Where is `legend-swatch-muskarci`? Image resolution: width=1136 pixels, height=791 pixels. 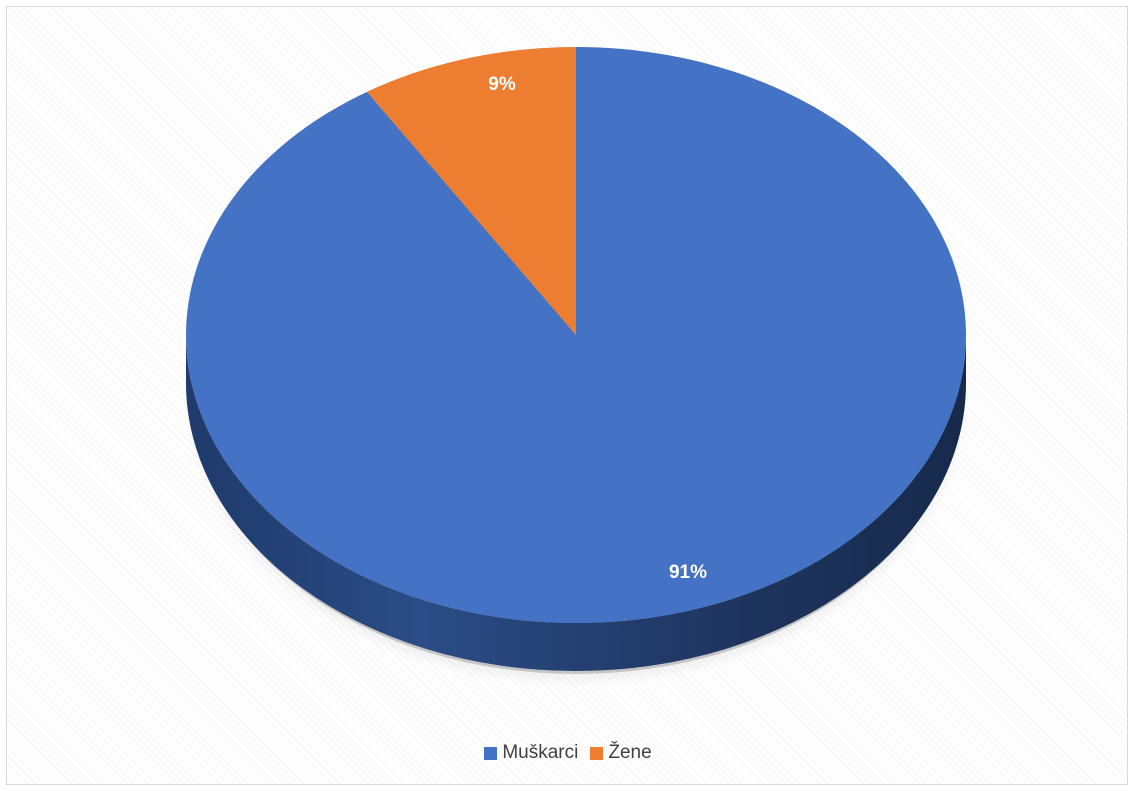 legend-swatch-muskarci is located at coordinates (491, 753).